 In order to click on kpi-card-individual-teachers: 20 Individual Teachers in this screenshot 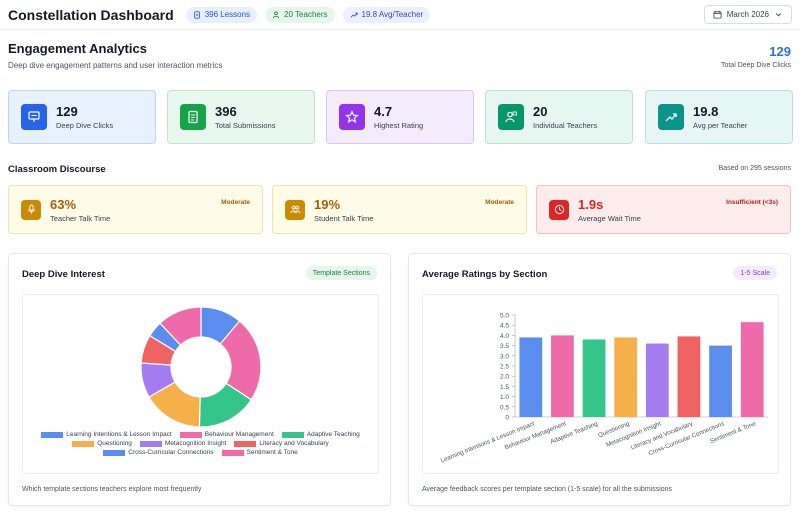, I will do `click(559, 117)`.